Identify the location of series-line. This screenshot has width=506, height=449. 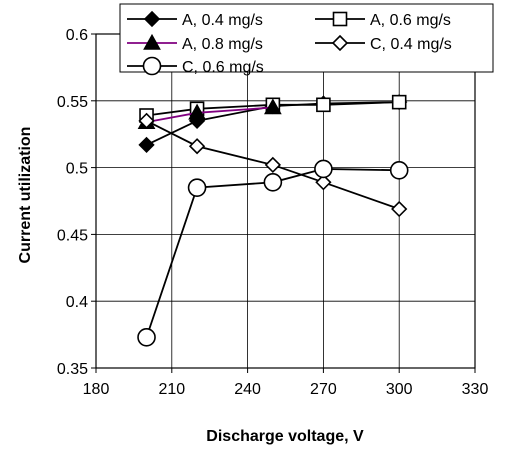
(209, 115).